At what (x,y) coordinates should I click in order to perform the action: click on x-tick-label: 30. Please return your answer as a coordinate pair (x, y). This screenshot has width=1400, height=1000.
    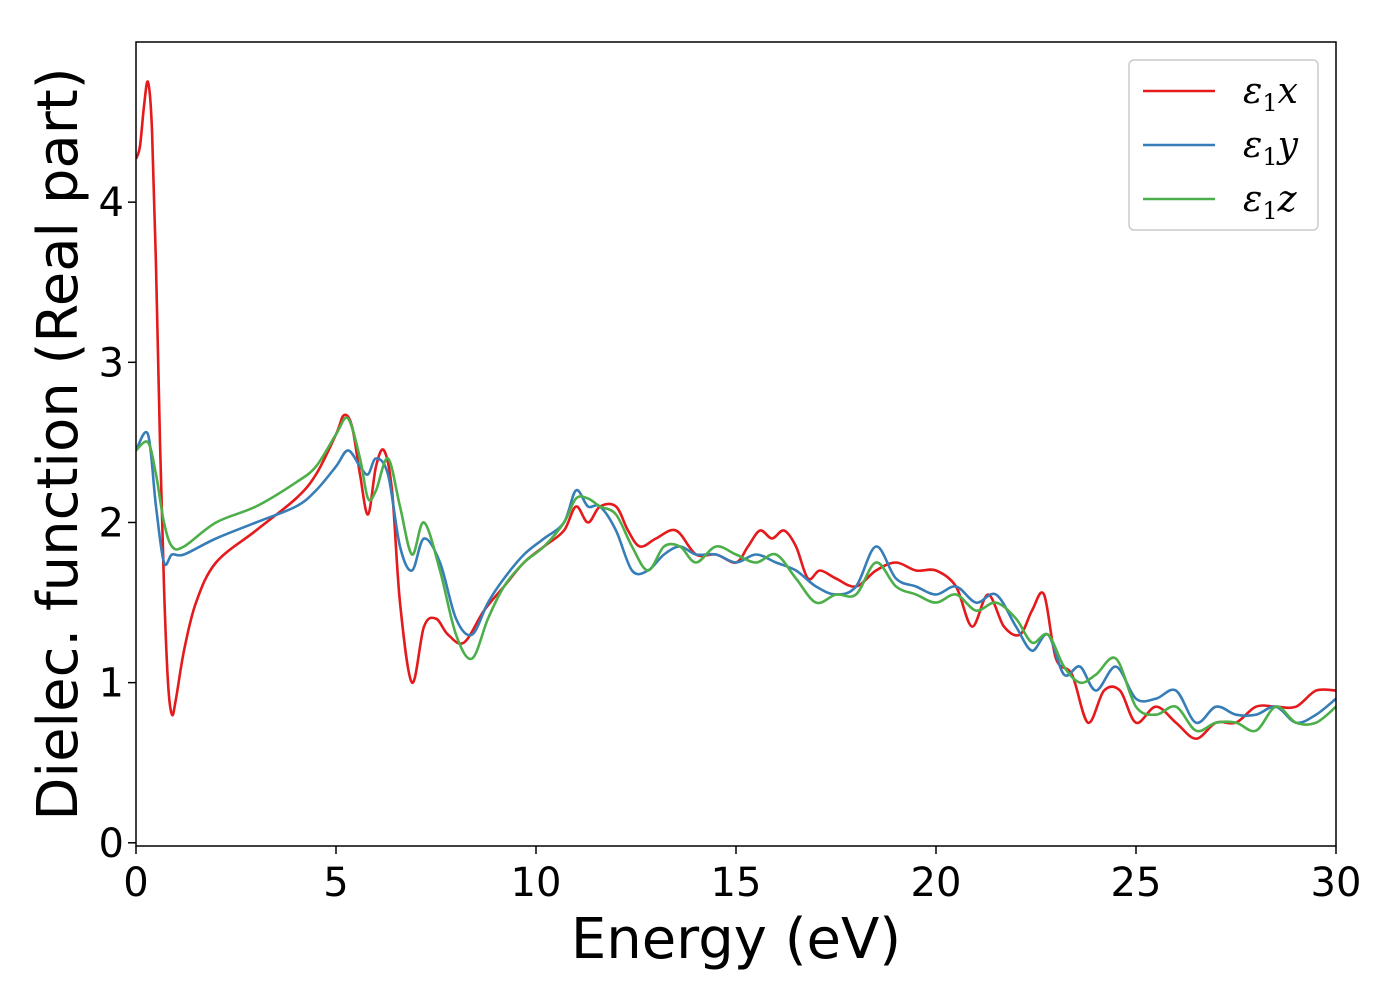
    Looking at the image, I should click on (1336, 883).